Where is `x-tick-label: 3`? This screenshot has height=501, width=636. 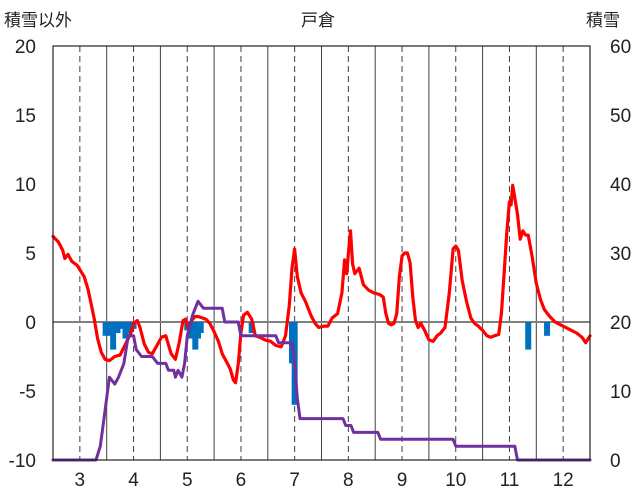
x-tick-label: 3 is located at coordinates (80, 480).